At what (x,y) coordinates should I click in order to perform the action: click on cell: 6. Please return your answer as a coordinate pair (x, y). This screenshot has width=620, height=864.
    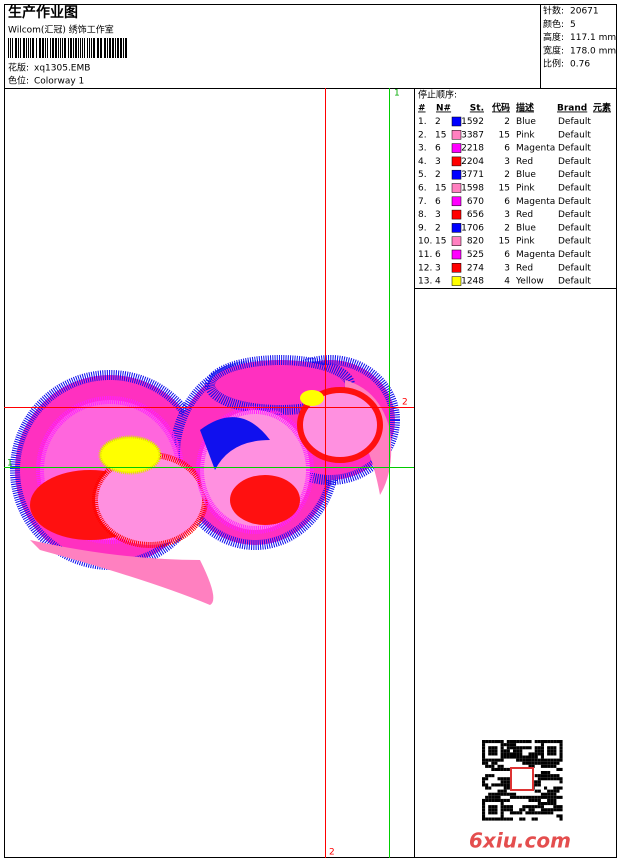
    Looking at the image, I should click on (438, 202).